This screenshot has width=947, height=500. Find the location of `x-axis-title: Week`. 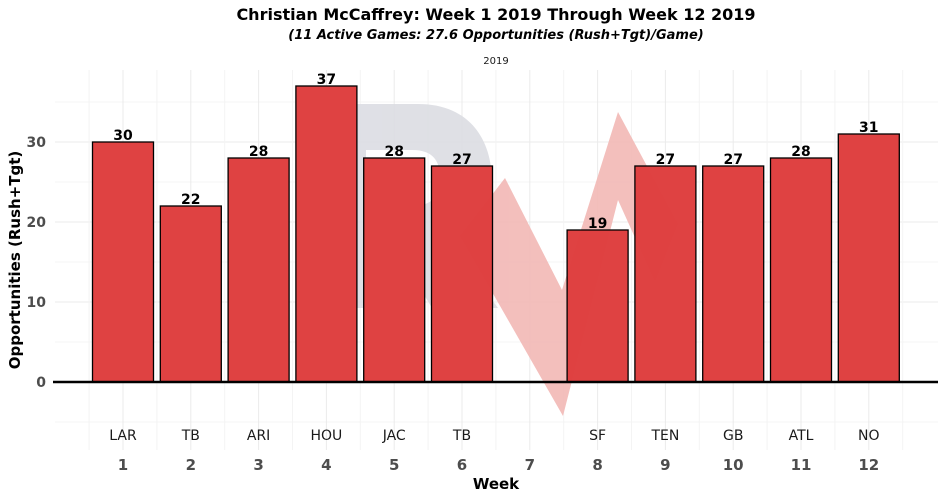

x-axis-title: Week is located at coordinates (496, 484).